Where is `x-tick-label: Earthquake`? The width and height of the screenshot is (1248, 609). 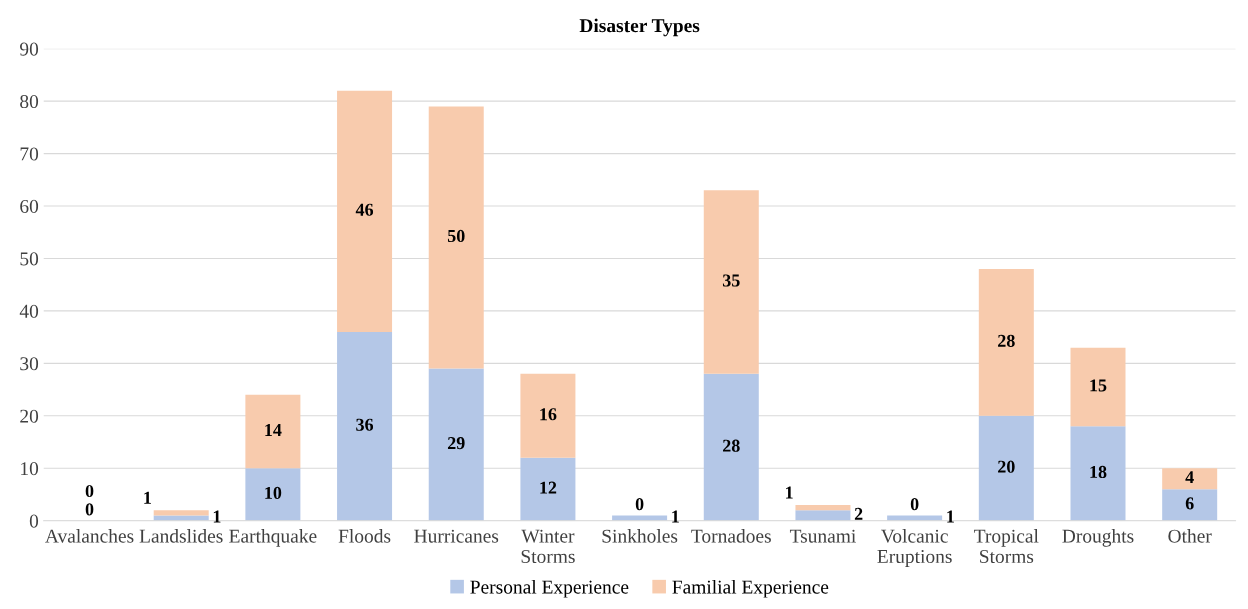
x-tick-label: Earthquake is located at coordinates (273, 538).